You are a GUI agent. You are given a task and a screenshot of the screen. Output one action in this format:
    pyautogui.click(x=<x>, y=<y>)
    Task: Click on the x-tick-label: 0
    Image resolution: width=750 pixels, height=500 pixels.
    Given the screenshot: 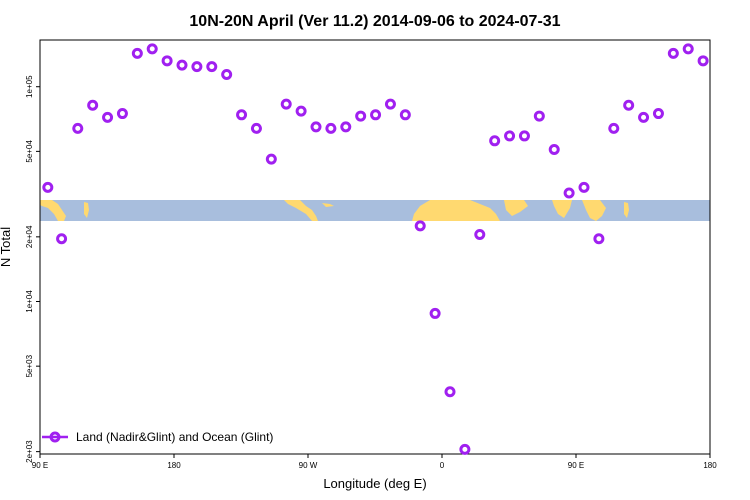 What is the action you would take?
    pyautogui.click(x=442, y=465)
    